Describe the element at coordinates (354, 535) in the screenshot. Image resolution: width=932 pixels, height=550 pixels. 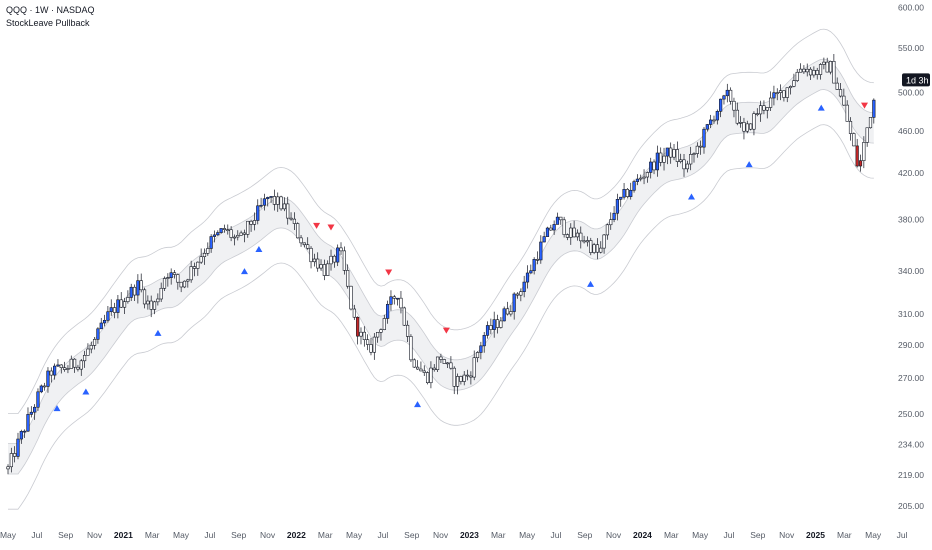
I see `time-tick-label: May` at that location.